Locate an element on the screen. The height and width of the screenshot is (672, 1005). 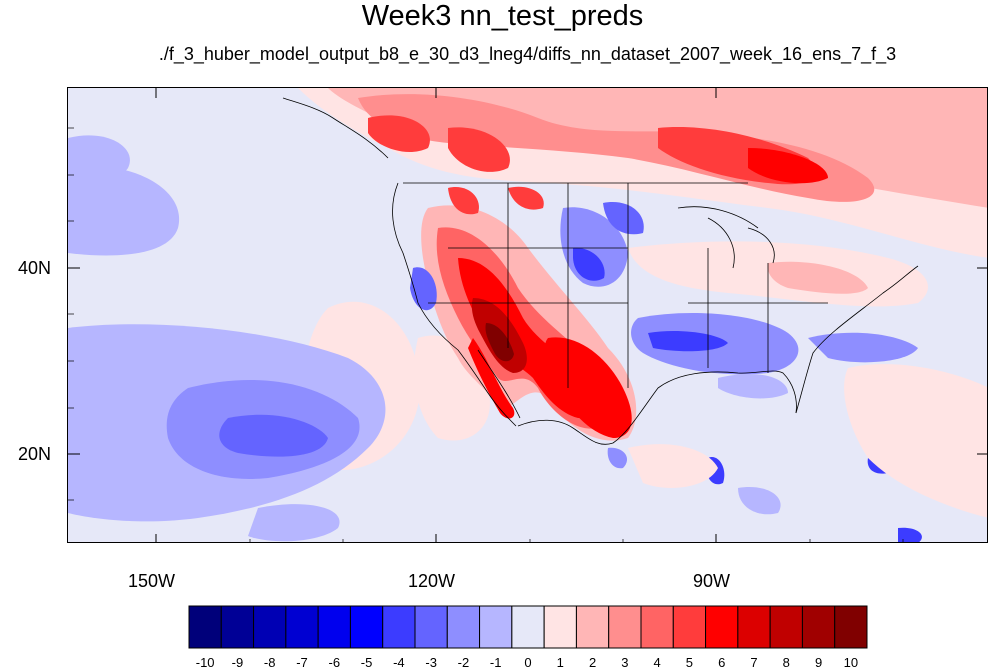
x-tick-label-120w: 120W is located at coordinates (432, 581).